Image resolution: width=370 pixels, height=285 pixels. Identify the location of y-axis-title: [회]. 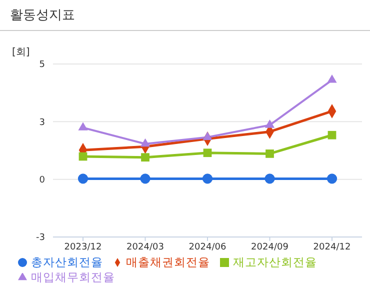
(21, 52).